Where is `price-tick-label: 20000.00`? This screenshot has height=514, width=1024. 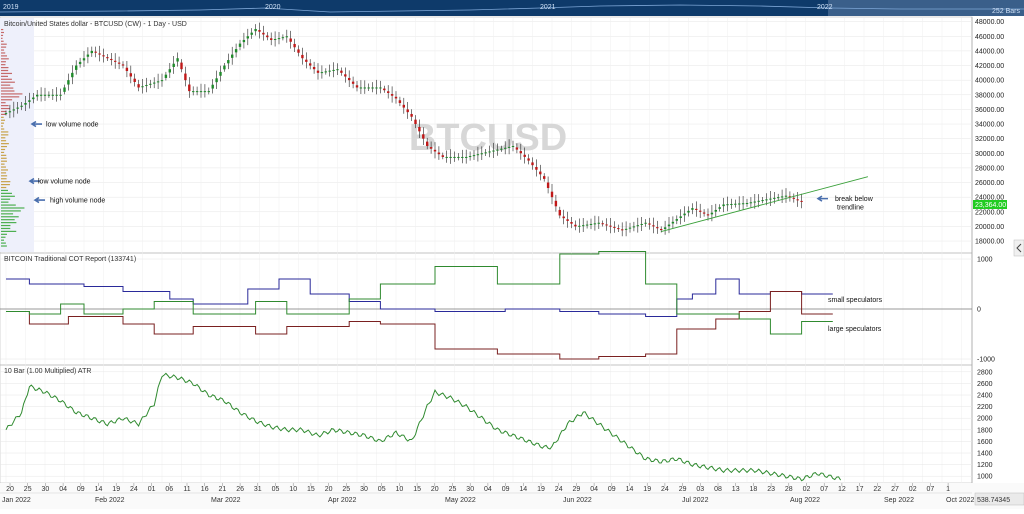 price-tick-label: 20000.00 is located at coordinates (989, 227).